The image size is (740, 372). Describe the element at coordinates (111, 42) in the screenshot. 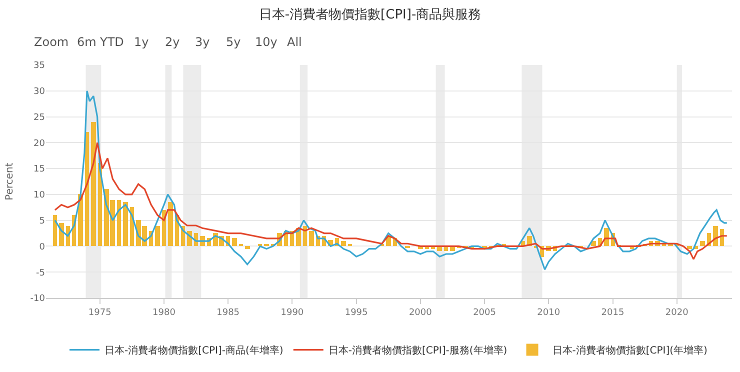

I see `text: YTD` at that location.